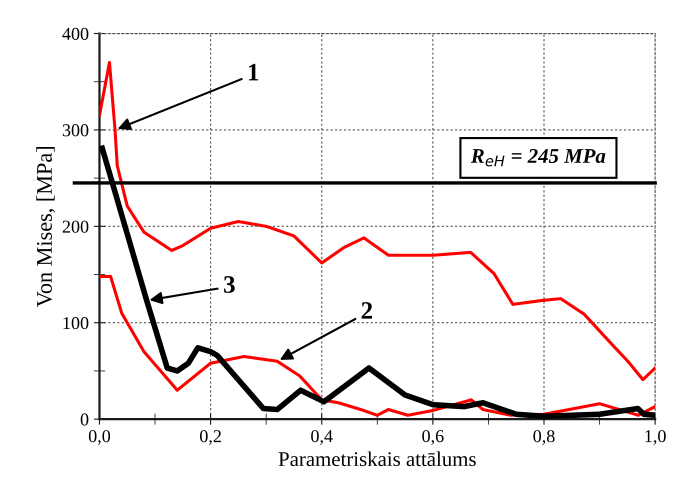  What do you see at coordinates (75, 226) in the screenshot?
I see `y-tick-label: 200` at bounding box center [75, 226].